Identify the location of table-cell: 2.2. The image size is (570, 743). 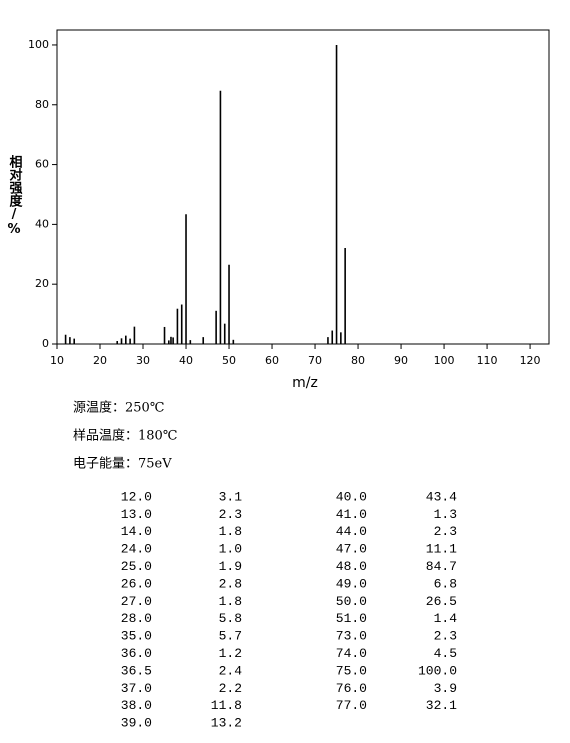
(230, 688).